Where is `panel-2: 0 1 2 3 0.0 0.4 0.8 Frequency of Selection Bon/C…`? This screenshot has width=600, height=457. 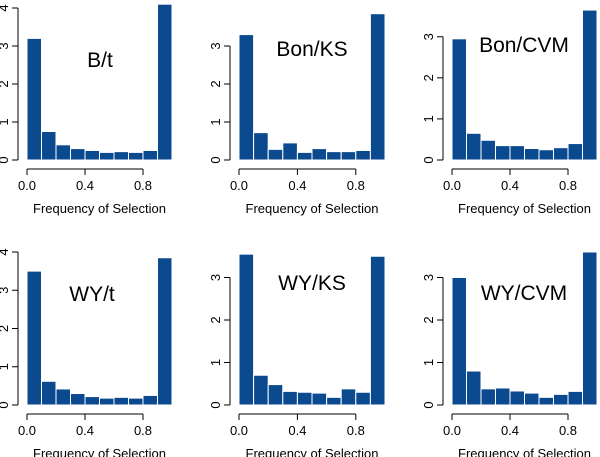
panel-2: 0 1 2 3 0.0 0.4 0.8 Frequency of Selection Bon/C… is located at coordinates (509, 112).